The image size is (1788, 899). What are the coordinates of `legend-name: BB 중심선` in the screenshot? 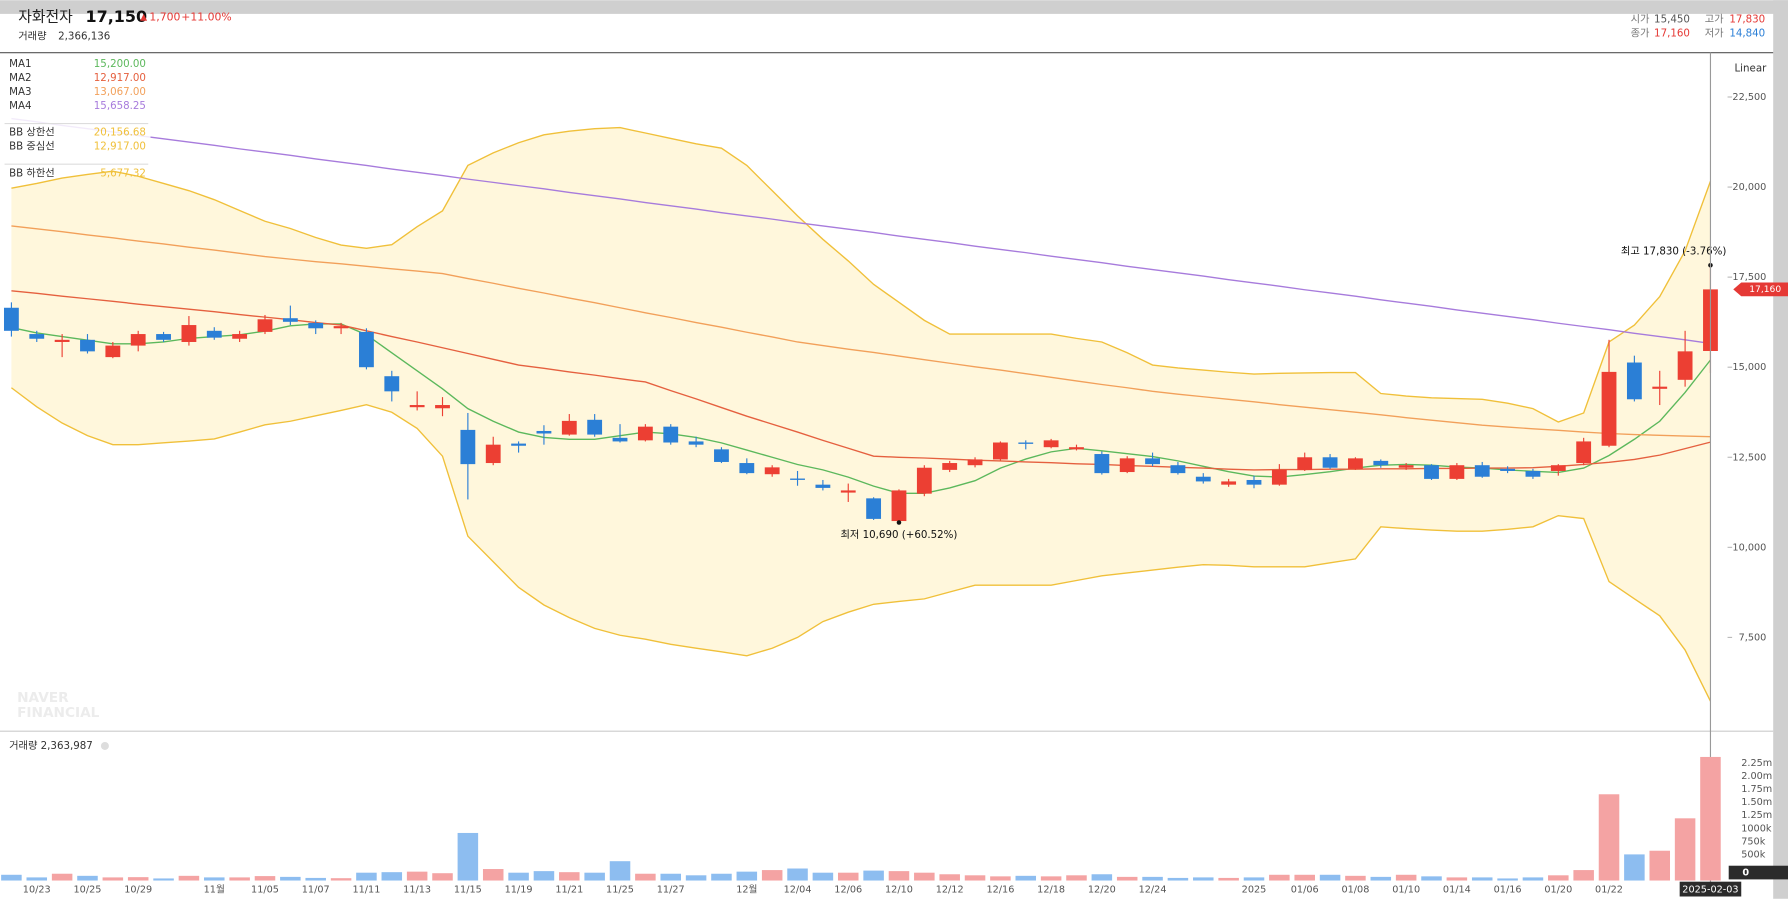 It's located at (32, 147).